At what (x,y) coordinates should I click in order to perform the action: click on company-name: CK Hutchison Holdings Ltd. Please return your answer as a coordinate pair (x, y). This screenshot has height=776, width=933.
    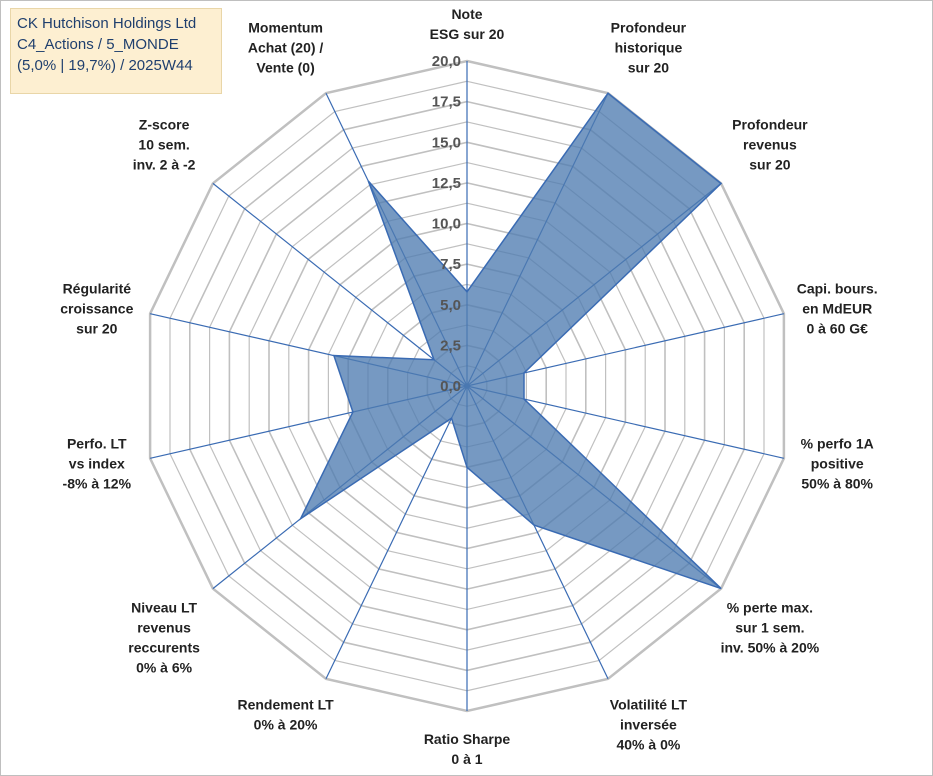
    Looking at the image, I should click on (107, 23).